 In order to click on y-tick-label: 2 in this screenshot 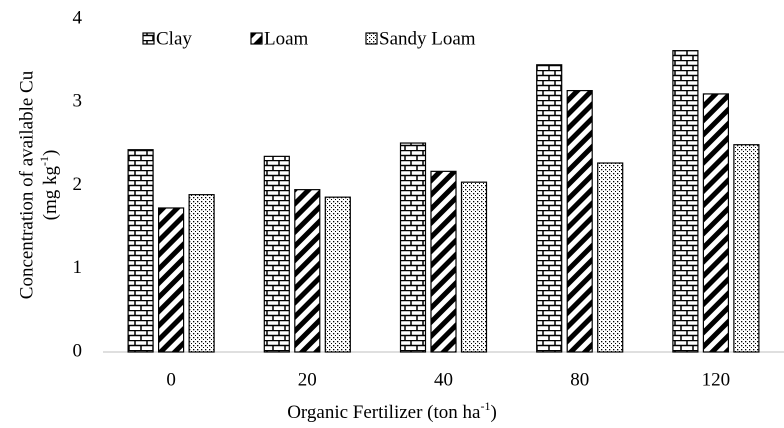, I will do `click(78, 184)`.